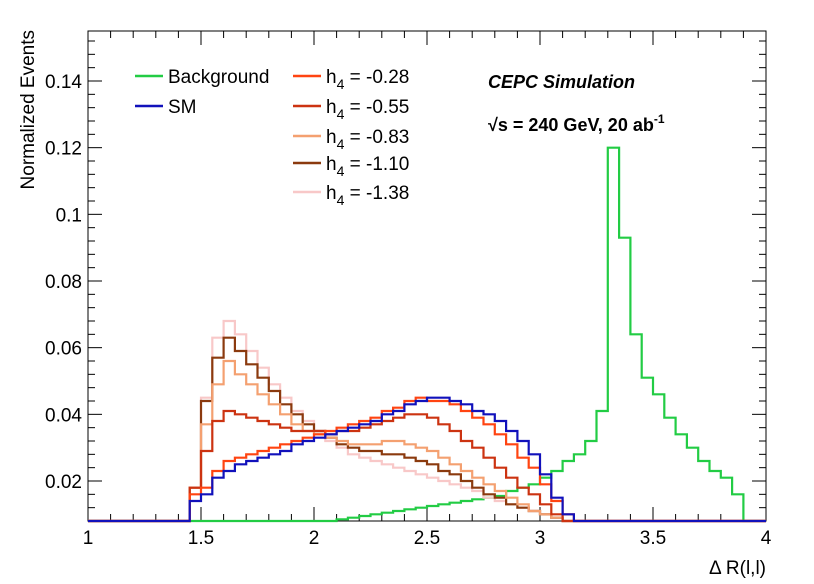 The height and width of the screenshot is (584, 814). I want to click on y-tick-label: 0.02, so click(63, 482).